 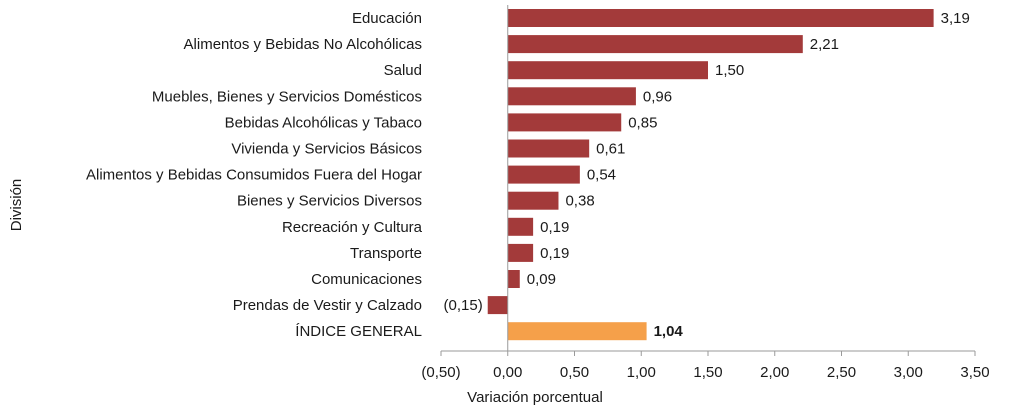 I want to click on bar-indice-general, so click(x=577, y=331).